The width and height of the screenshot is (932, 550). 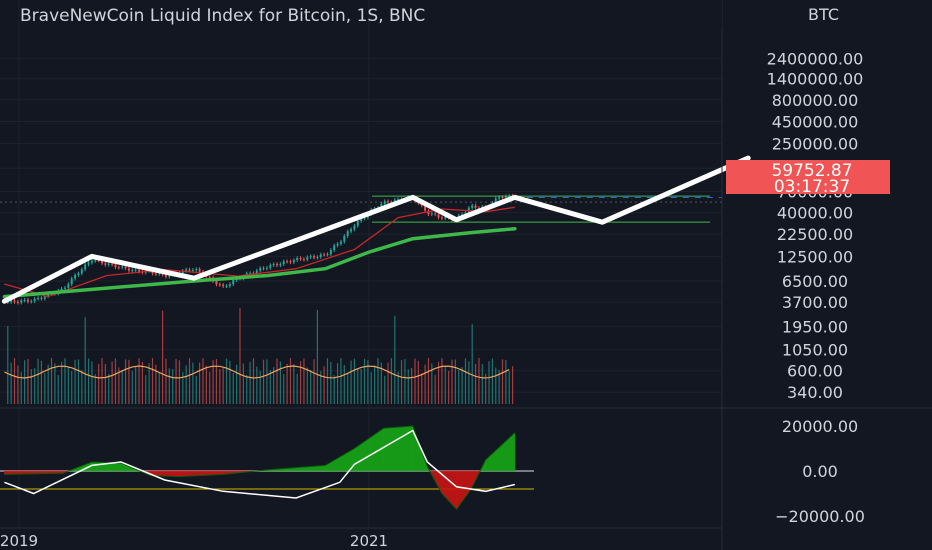 I want to click on price-tick-label: 600.00, so click(x=815, y=371).